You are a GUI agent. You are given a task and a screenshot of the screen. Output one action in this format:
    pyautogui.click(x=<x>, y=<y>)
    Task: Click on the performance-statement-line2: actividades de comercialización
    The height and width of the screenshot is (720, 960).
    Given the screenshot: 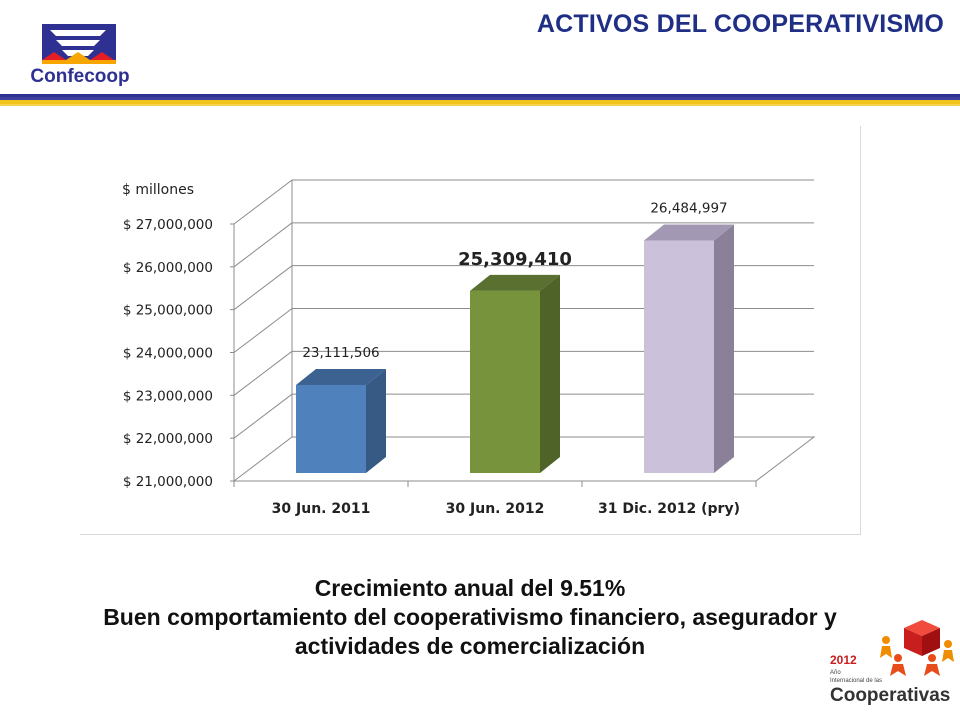 What is the action you would take?
    pyautogui.click(x=470, y=646)
    